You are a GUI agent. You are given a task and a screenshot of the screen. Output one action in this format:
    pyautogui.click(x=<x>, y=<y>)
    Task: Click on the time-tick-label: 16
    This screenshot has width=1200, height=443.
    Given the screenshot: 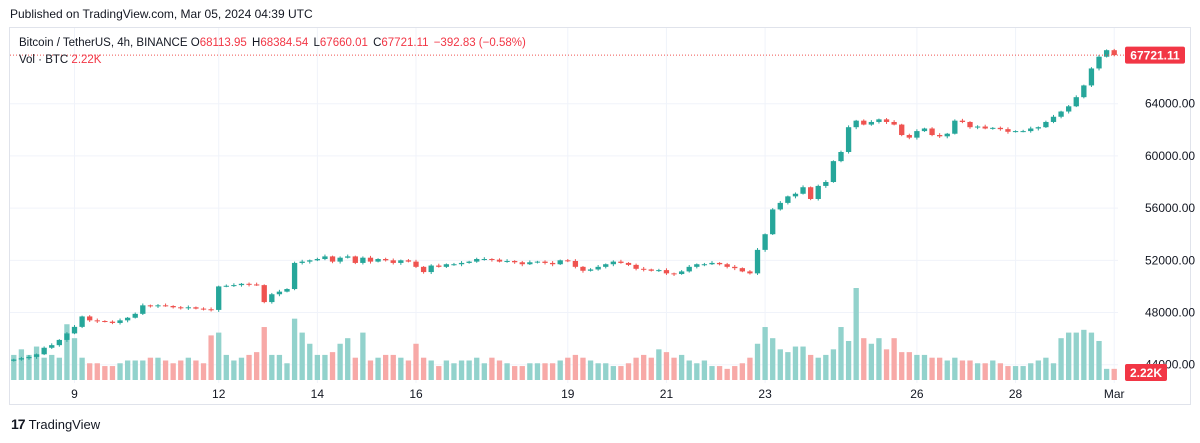 What is the action you would take?
    pyautogui.click(x=416, y=394)
    